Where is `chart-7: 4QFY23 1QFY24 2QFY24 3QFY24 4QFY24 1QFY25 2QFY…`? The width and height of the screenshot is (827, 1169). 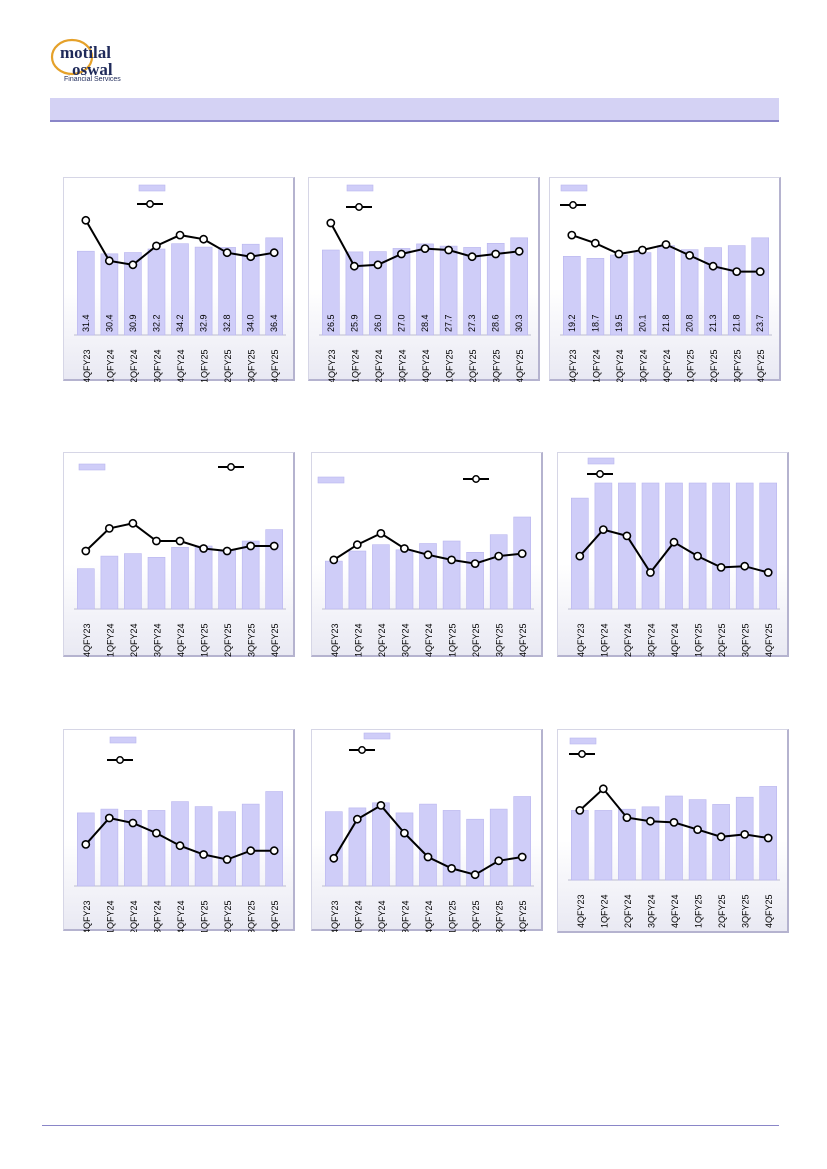 chart-7: 4QFY23 1QFY24 2QFY24 3QFY24 4QFY24 1QFY25 2QFY… is located at coordinates (180, 834).